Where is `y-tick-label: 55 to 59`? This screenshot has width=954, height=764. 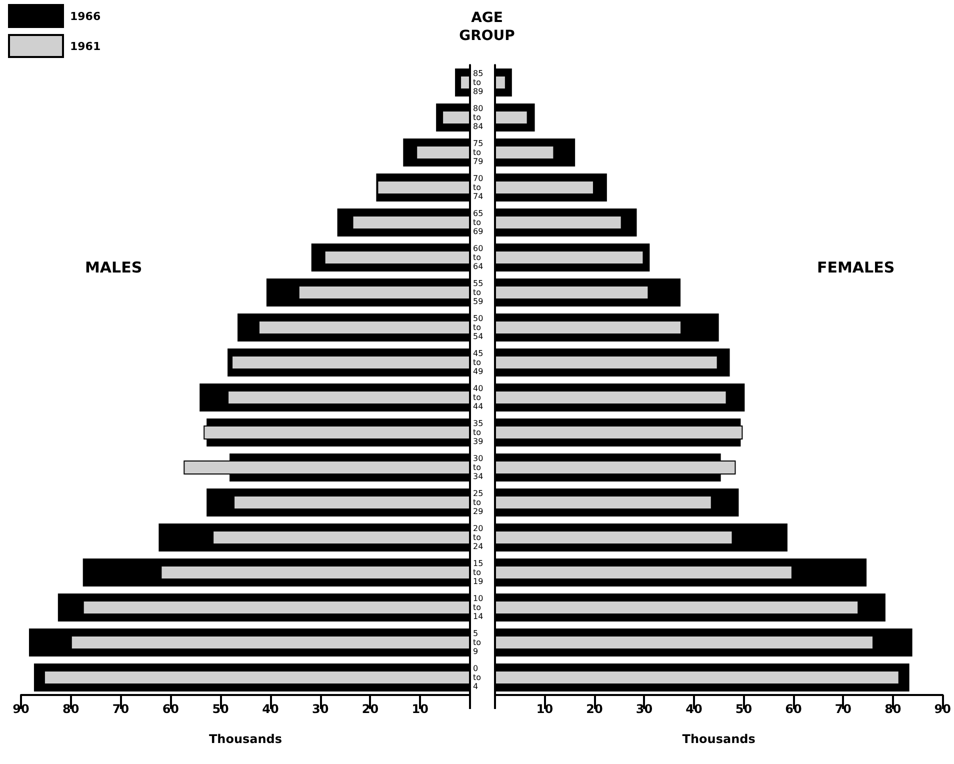
y-tick-label: 55 to 59 is located at coordinates (478, 292).